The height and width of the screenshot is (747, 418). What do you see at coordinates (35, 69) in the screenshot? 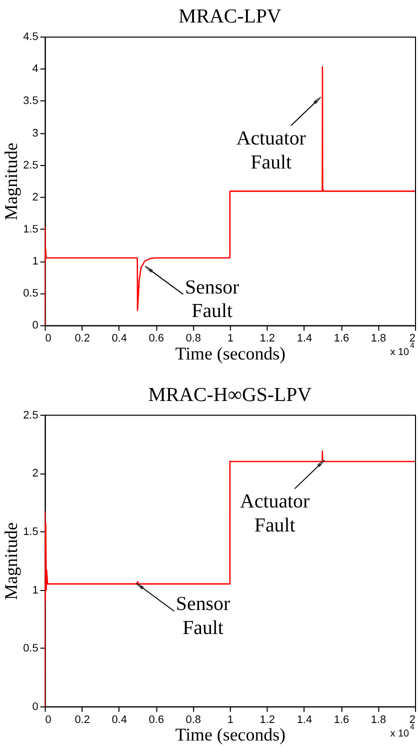
I see `y-tick-label: 4` at bounding box center [35, 69].